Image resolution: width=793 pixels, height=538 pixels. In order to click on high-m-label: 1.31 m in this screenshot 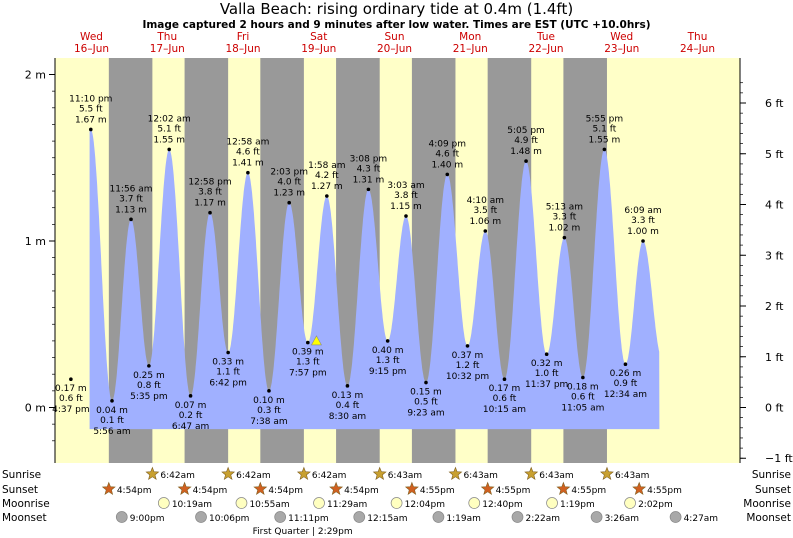, I will do `click(369, 180)`.